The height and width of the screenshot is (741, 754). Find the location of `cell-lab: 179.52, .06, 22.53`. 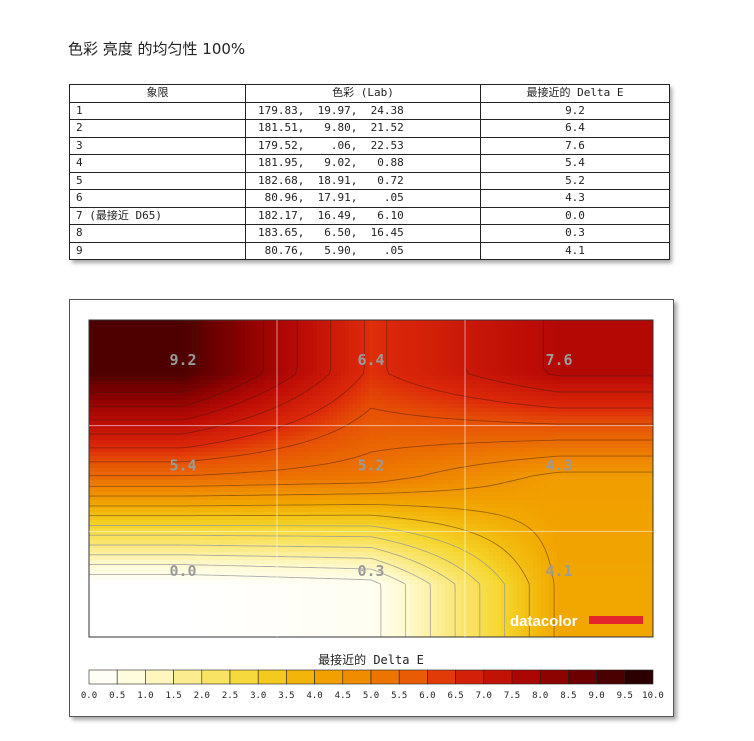

cell-lab: 179.52, .06, 22.53 is located at coordinates (363, 145).